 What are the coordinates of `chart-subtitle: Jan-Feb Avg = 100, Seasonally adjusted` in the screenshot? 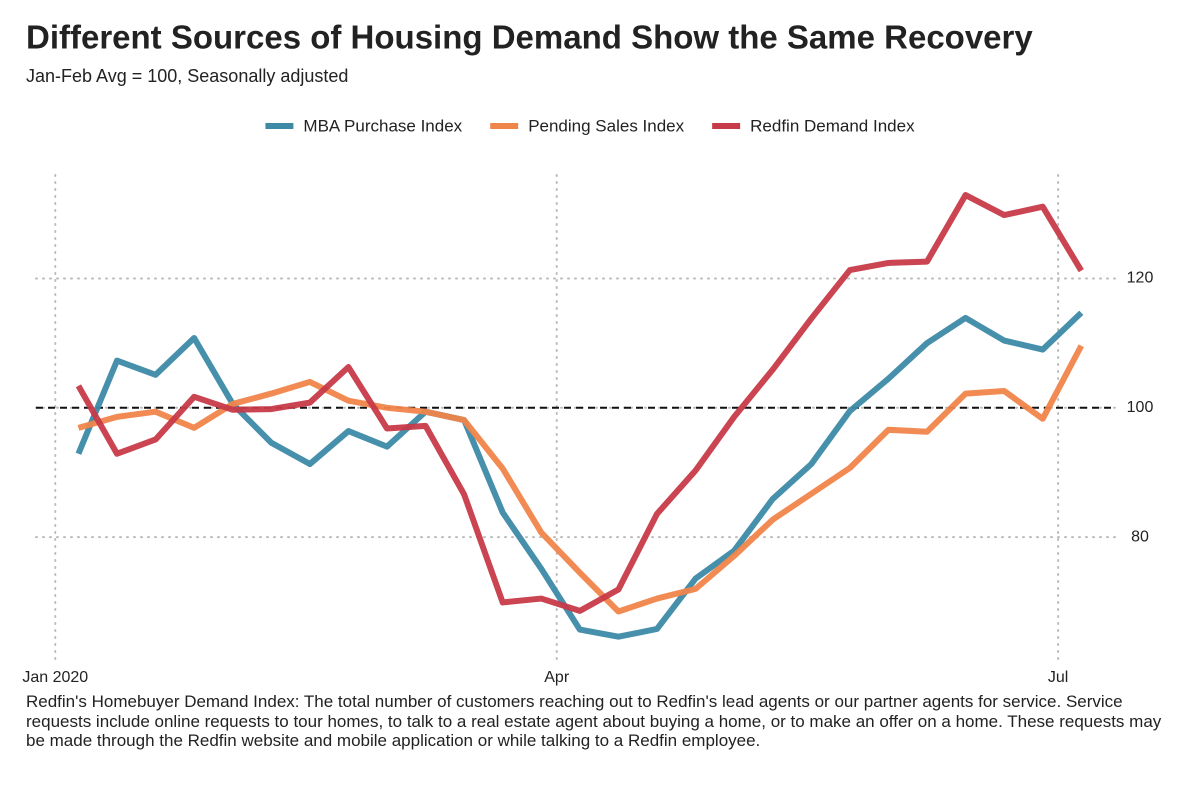 It's located at (187, 76).